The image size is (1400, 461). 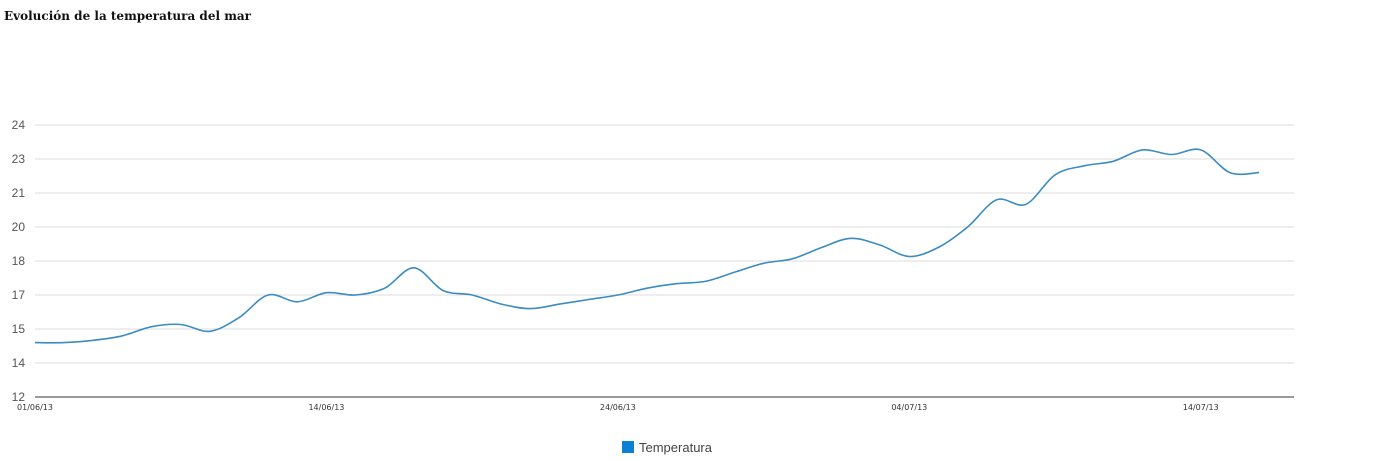 What do you see at coordinates (19, 159) in the screenshot?
I see `y-tick-label: 23` at bounding box center [19, 159].